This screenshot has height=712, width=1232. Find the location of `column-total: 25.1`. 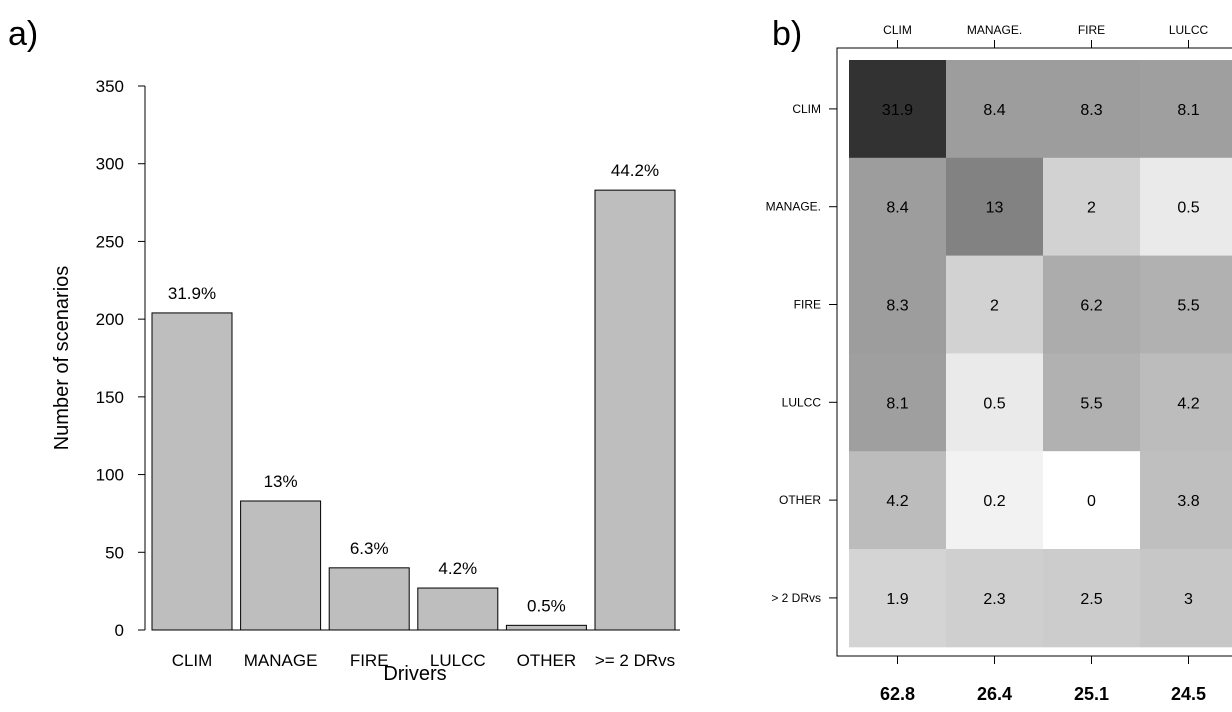

column-total: 25.1 is located at coordinates (1091, 694).